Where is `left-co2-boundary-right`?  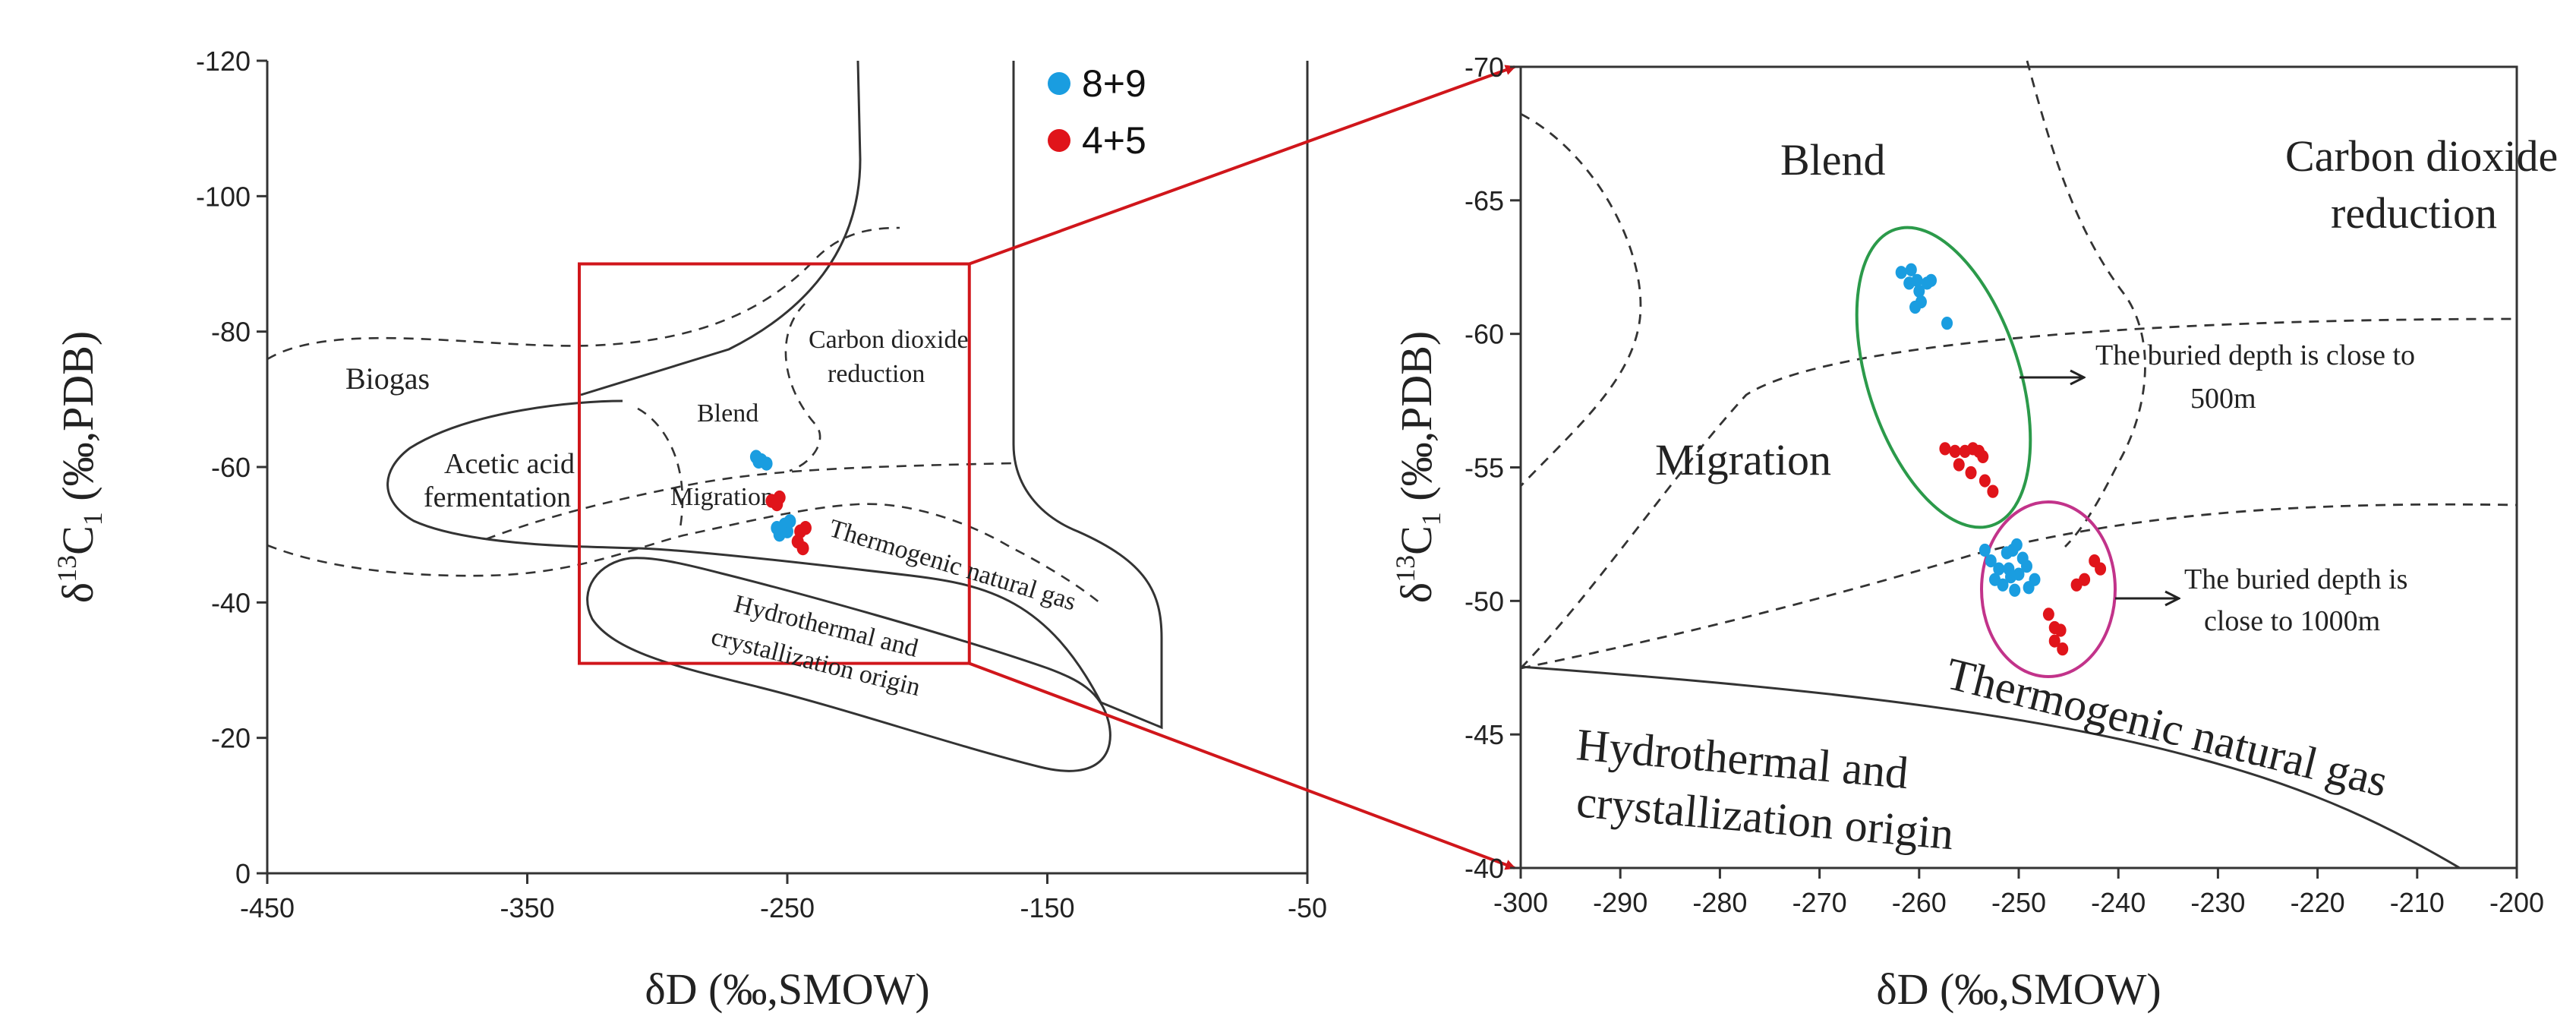 left-co2-boundary-right is located at coordinates (1087, 395).